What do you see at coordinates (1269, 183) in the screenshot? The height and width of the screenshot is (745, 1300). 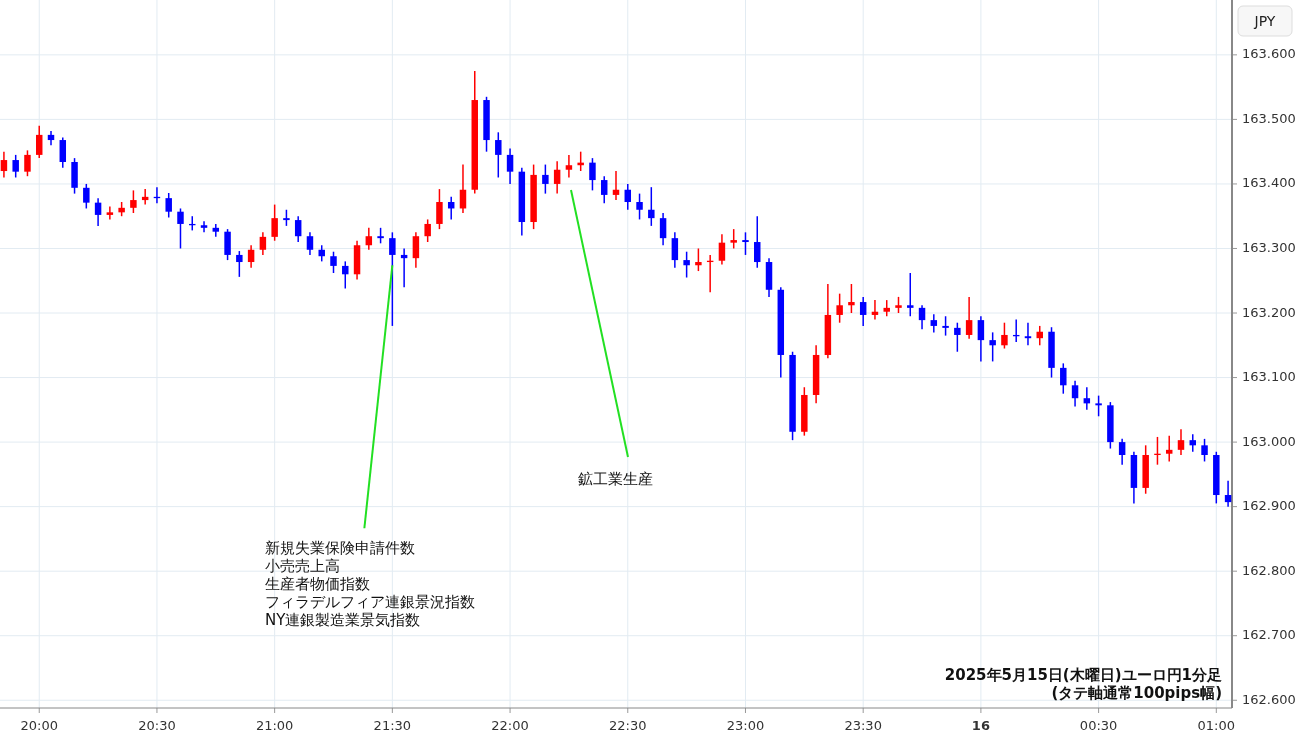 I see `y-tick-label: 163.400` at bounding box center [1269, 183].